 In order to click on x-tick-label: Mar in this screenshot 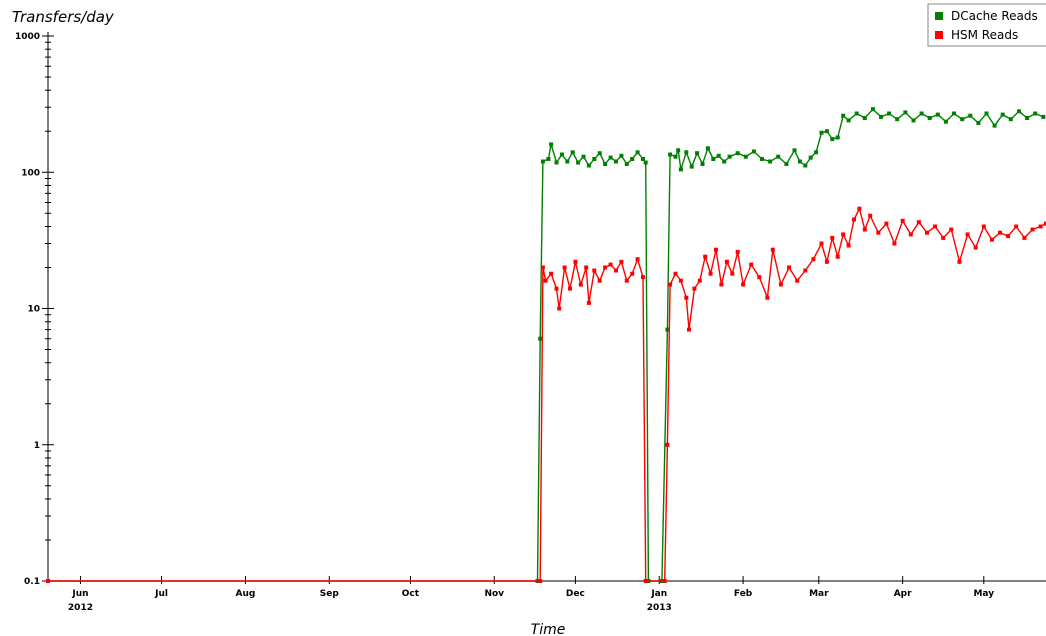, I will do `click(819, 594)`.